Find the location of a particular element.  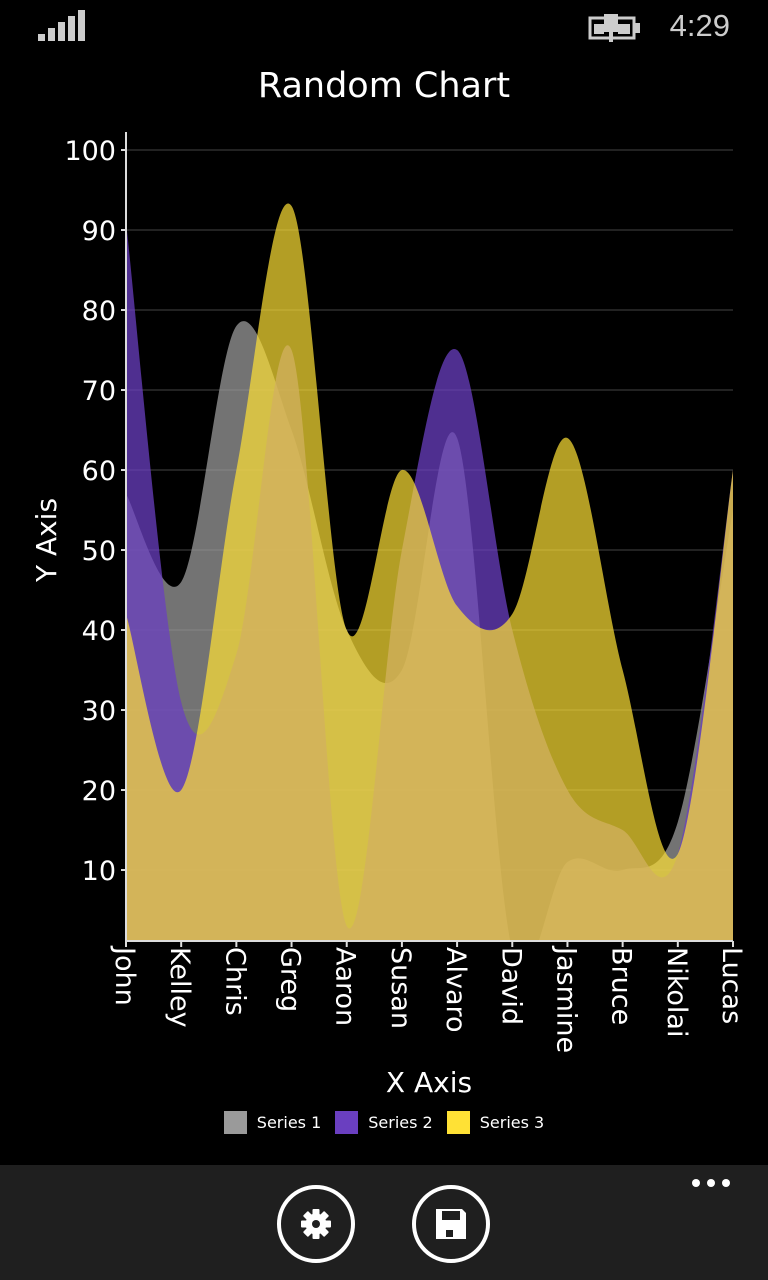

y-tick-label: 100 is located at coordinates (90, 151).